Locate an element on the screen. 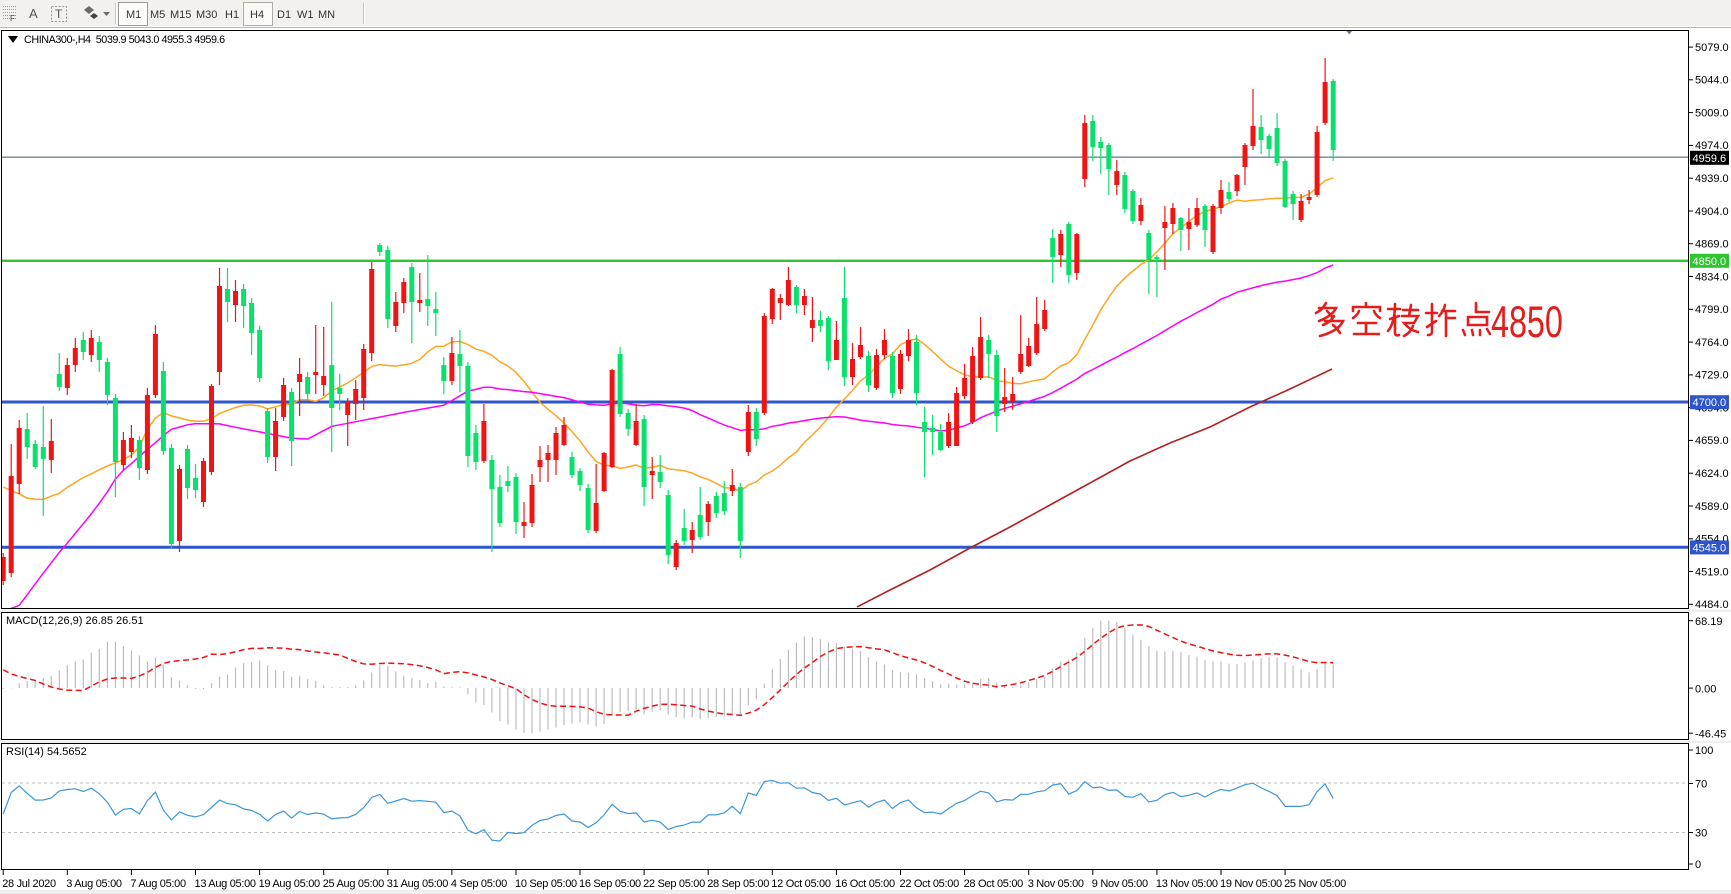 This screenshot has height=894, width=1731. svg-text: 4834.0 is located at coordinates (1712, 277).